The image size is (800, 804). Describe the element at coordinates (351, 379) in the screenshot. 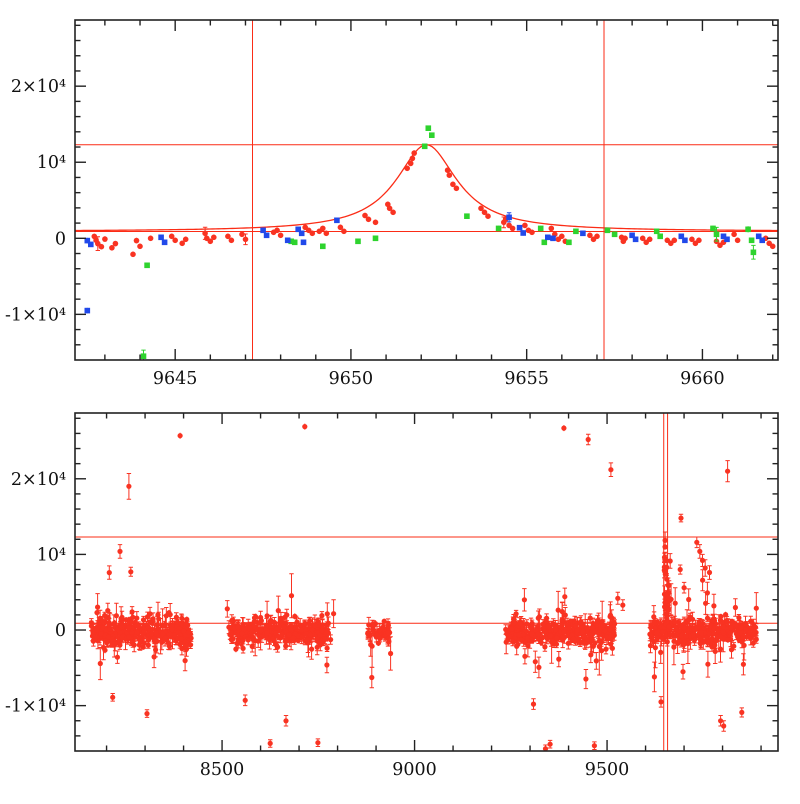

I see `x-tick-label: 9650` at that location.